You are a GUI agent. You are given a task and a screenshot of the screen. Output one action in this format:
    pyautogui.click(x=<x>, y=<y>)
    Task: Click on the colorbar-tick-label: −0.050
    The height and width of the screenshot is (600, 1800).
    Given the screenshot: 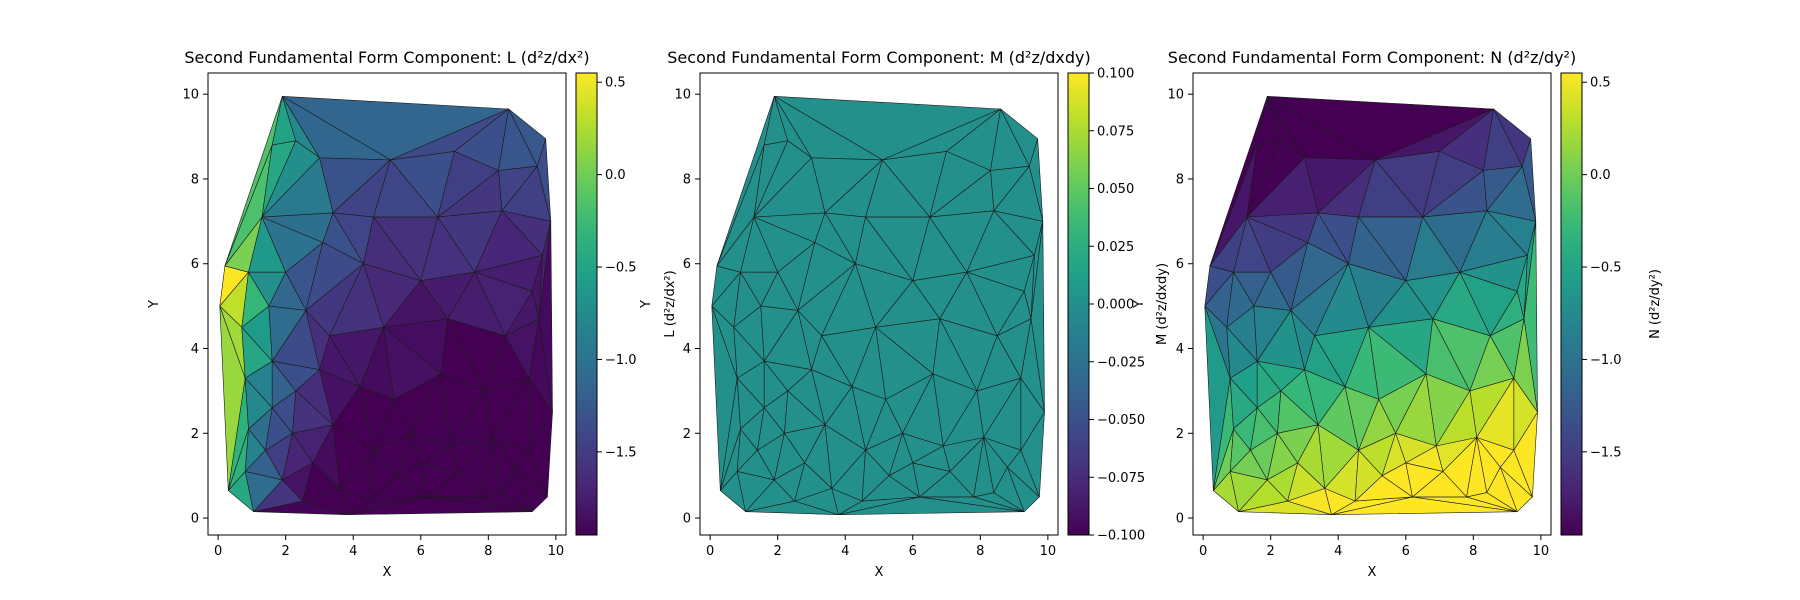 What is the action you would take?
    pyautogui.click(x=1121, y=420)
    